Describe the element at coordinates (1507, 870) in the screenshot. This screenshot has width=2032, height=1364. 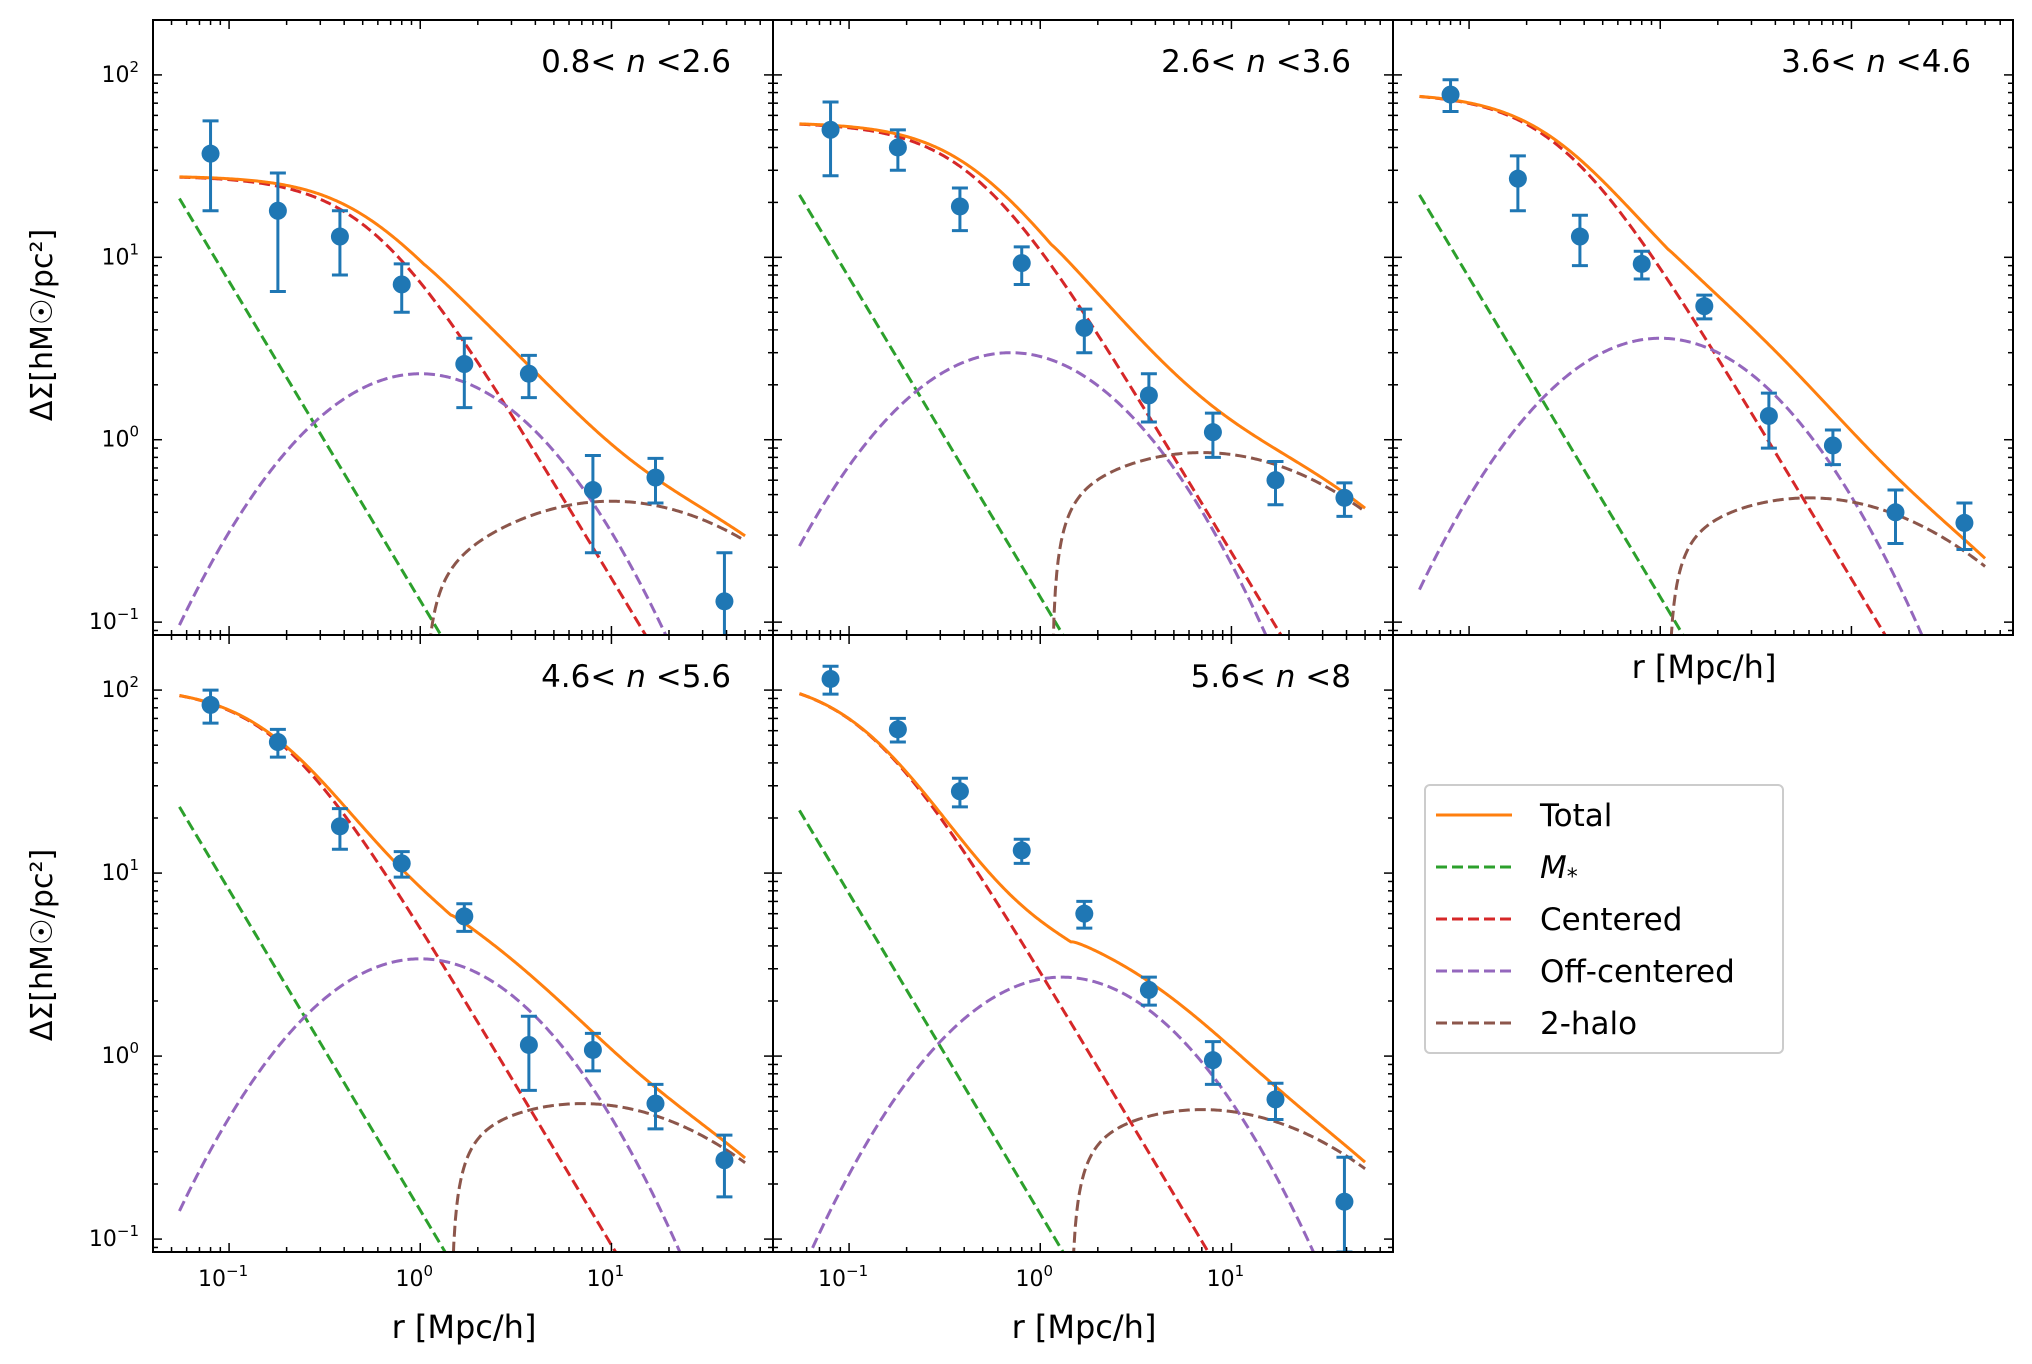
I see `legend-item-m-: M*` at that location.